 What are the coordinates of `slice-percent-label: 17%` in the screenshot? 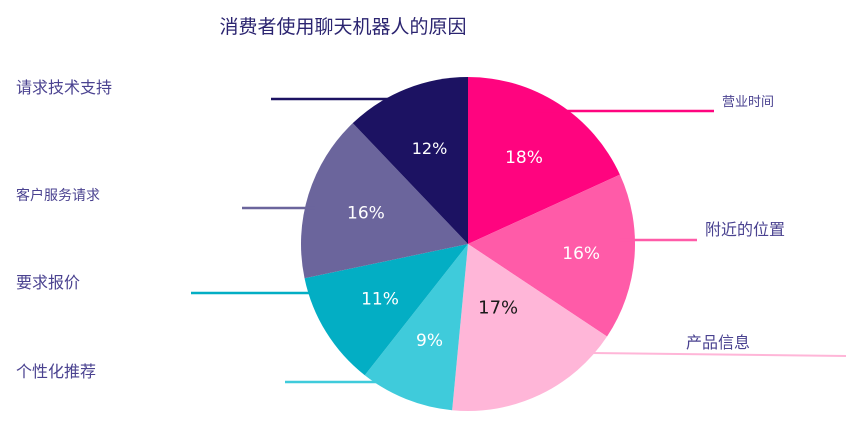 It's located at (498, 307).